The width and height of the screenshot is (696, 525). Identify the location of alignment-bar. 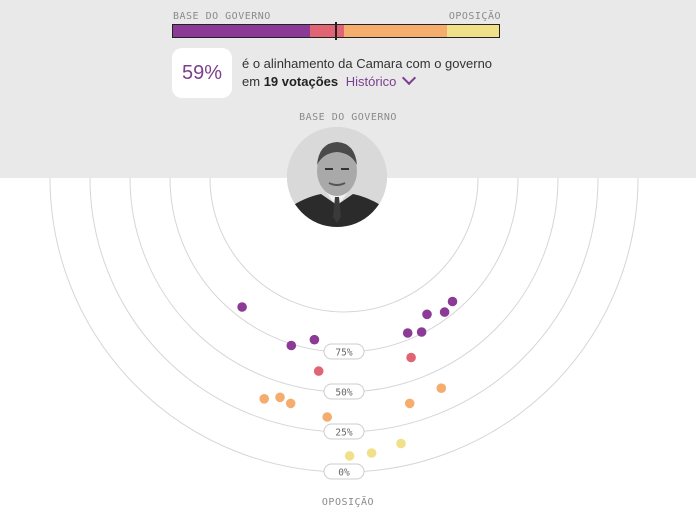
(336, 31).